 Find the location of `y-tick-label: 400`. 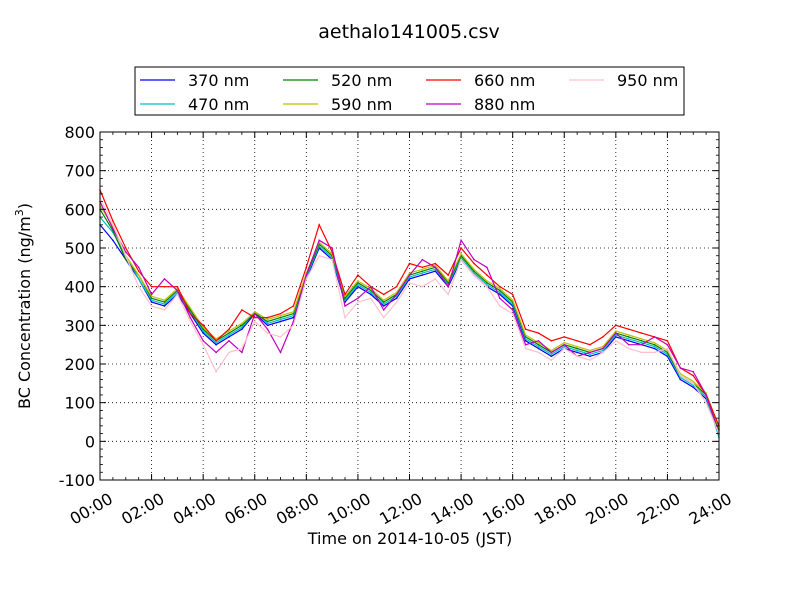

y-tick-label: 400 is located at coordinates (79, 287).